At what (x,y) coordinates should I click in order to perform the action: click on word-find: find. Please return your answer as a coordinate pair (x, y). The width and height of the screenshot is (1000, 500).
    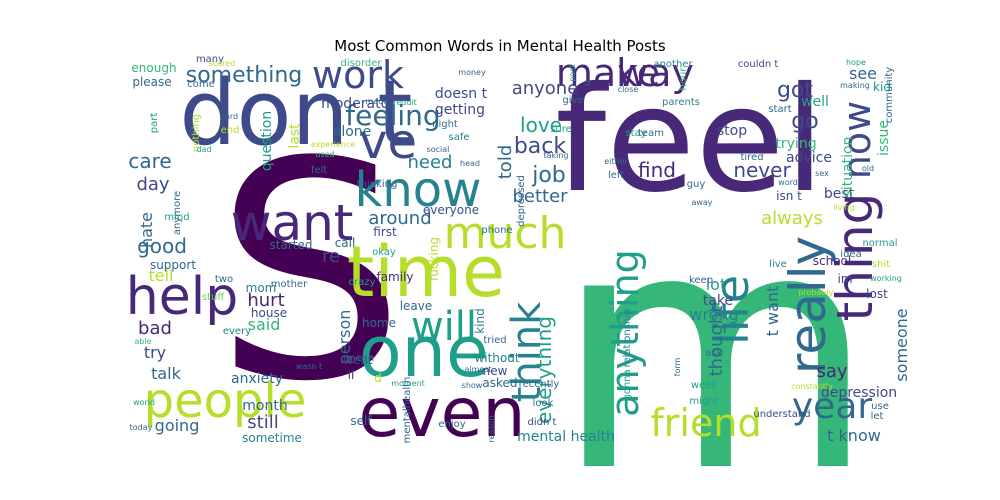
    Looking at the image, I should click on (657, 170).